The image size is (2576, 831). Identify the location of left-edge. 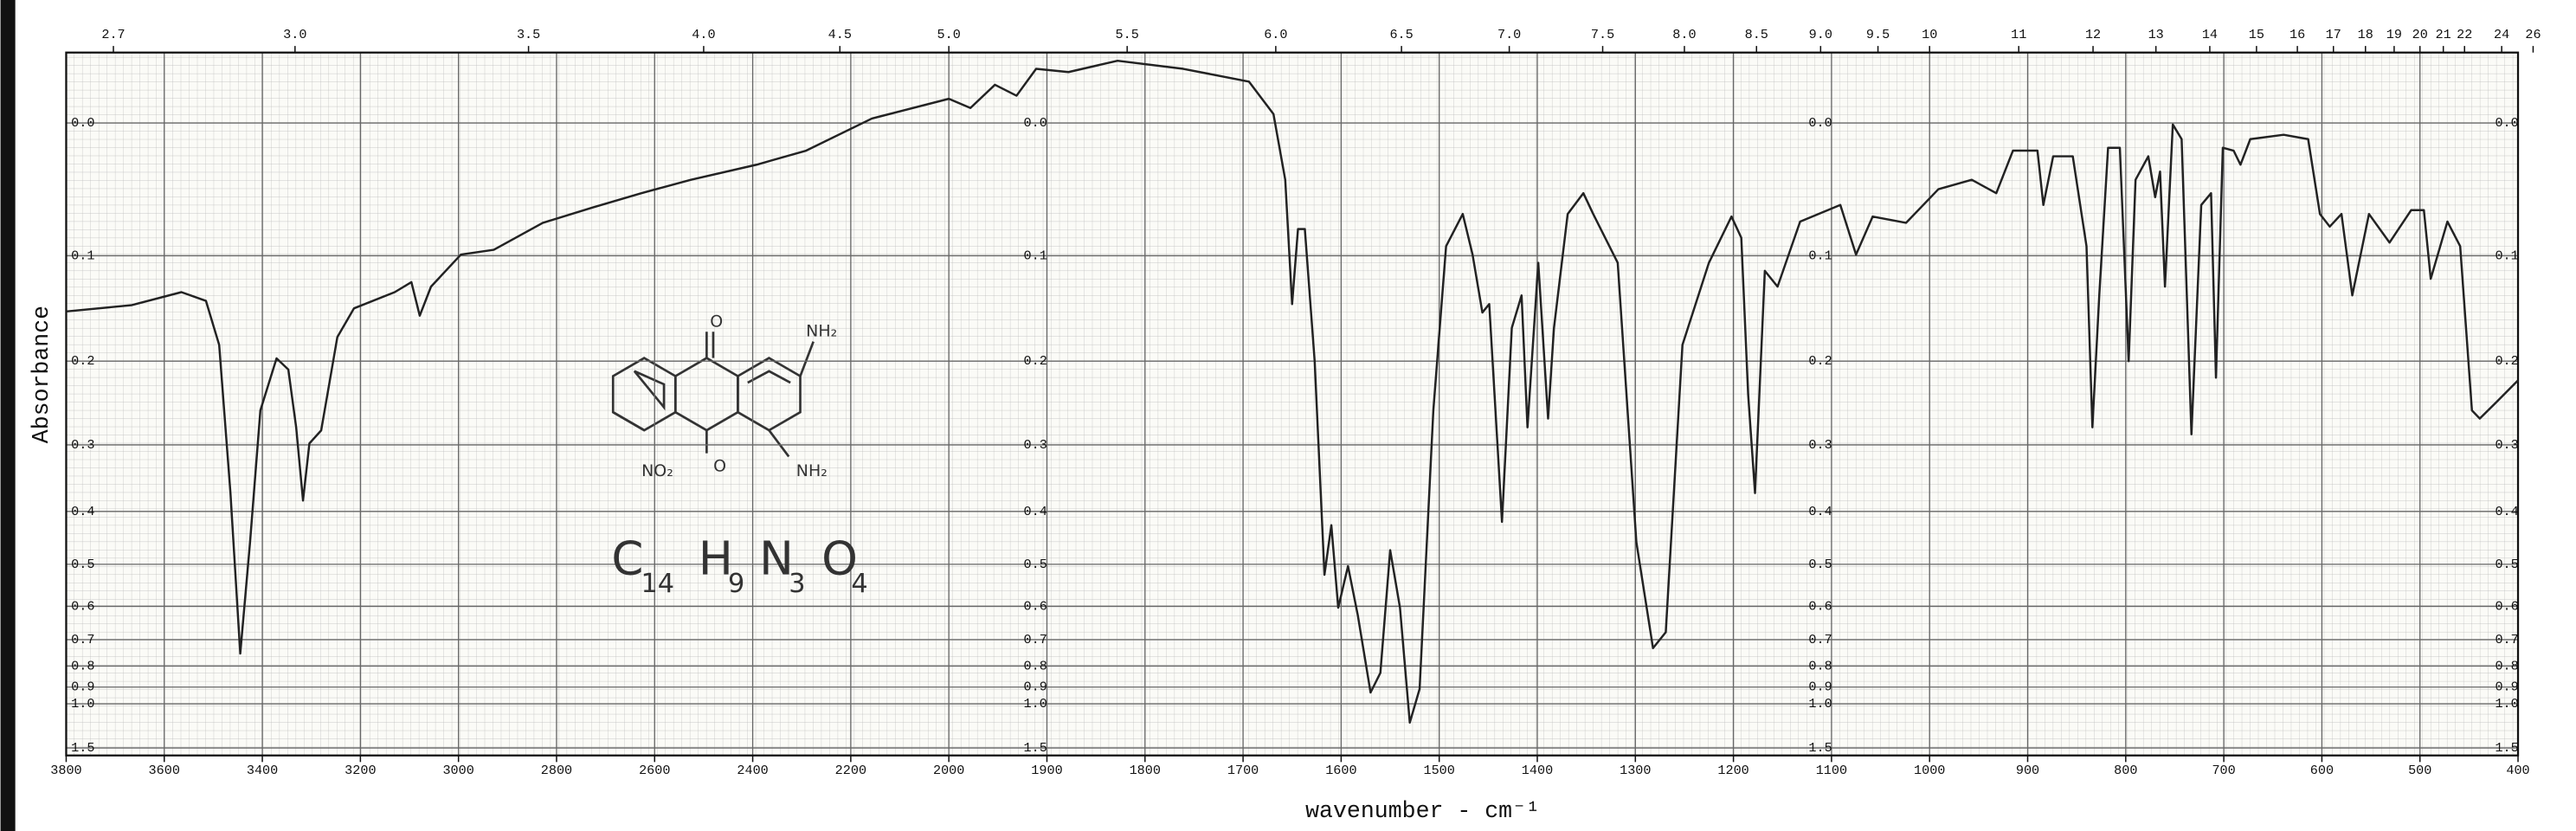
(8, 415).